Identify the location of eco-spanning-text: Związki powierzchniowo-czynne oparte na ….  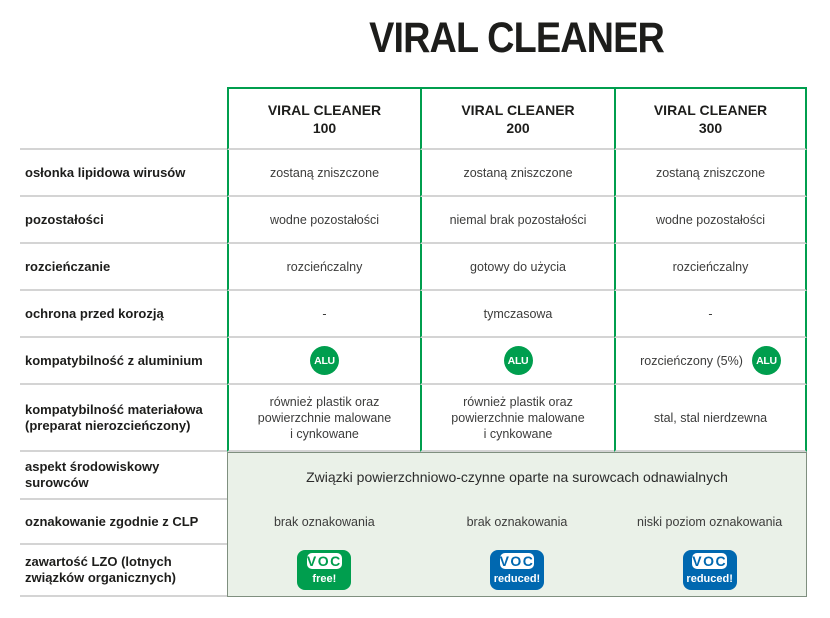
(517, 476).